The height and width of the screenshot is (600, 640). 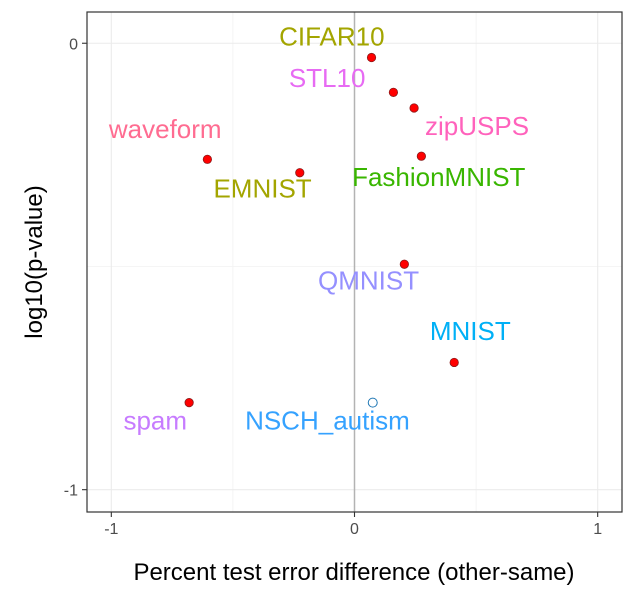 What do you see at coordinates (438, 177) in the screenshot?
I see `point-label: FashionMNIST` at bounding box center [438, 177].